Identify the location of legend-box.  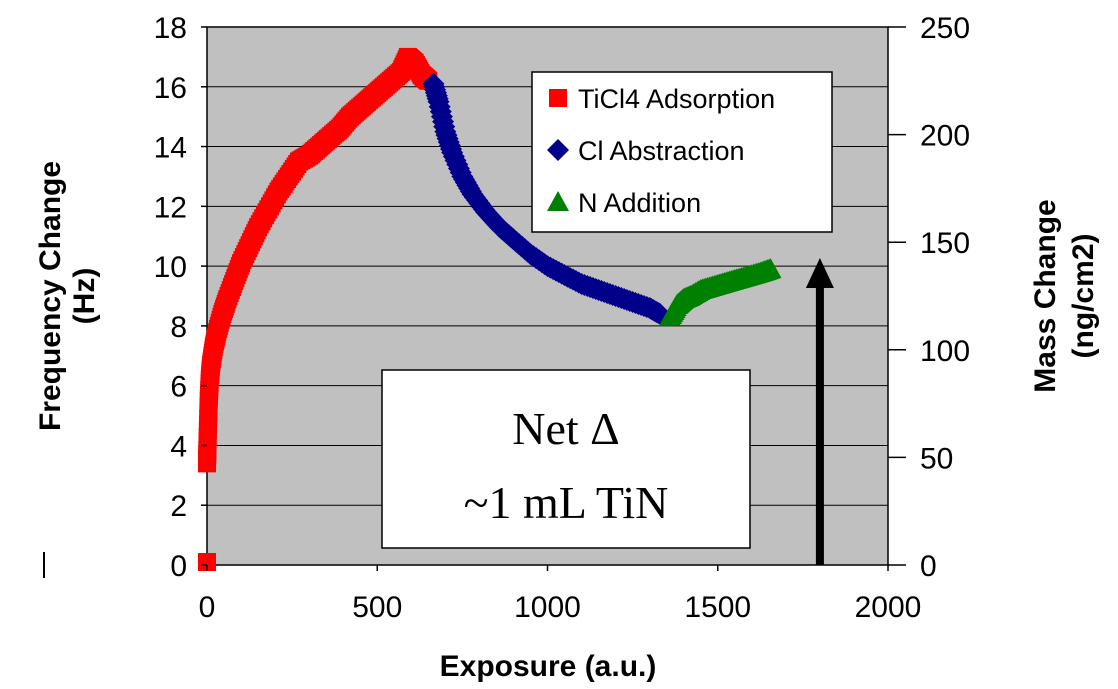
(682, 152).